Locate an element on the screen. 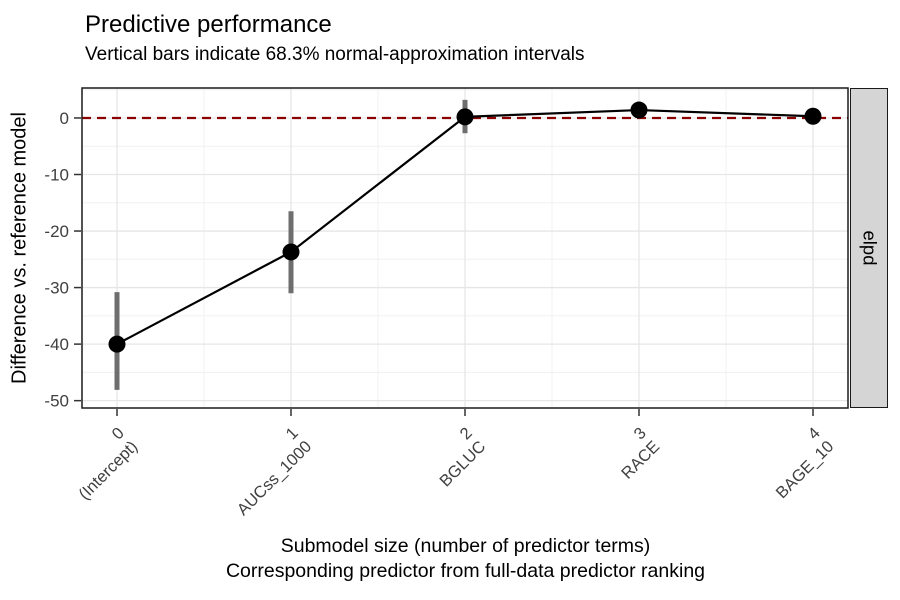 The image size is (900, 600). y-tick-label: -40 is located at coordinates (56, 344).